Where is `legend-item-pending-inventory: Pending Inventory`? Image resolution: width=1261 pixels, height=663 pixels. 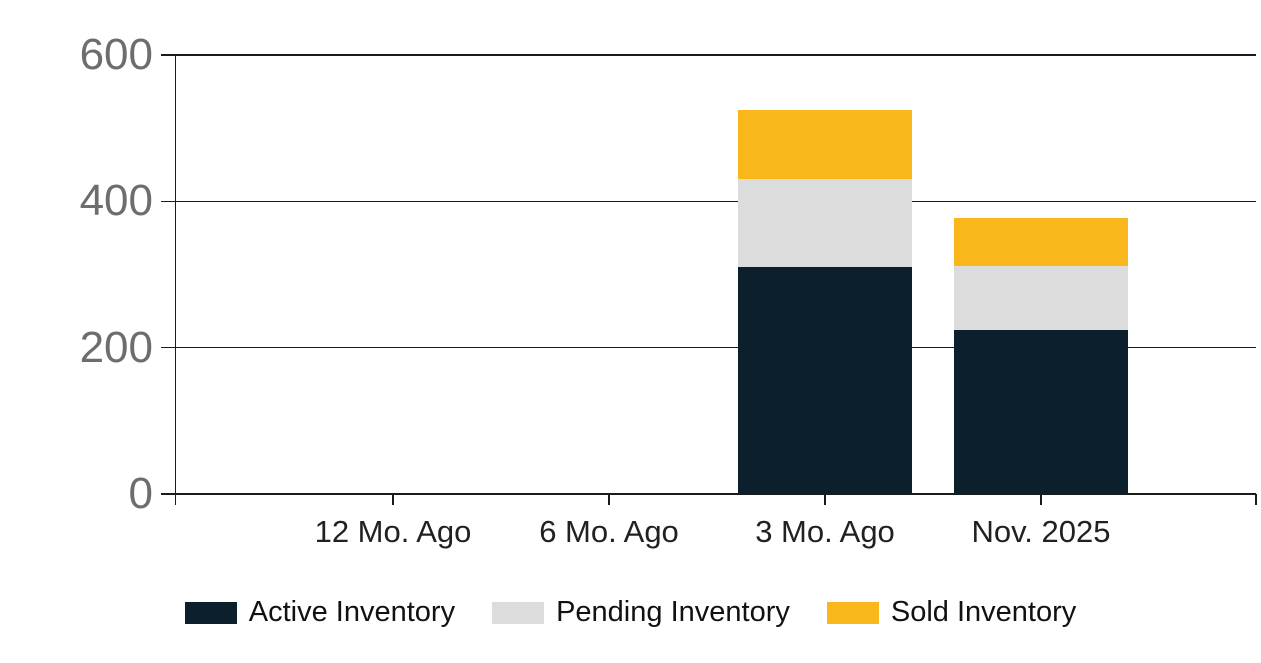
legend-item-pending-inventory: Pending Inventory is located at coordinates (641, 612).